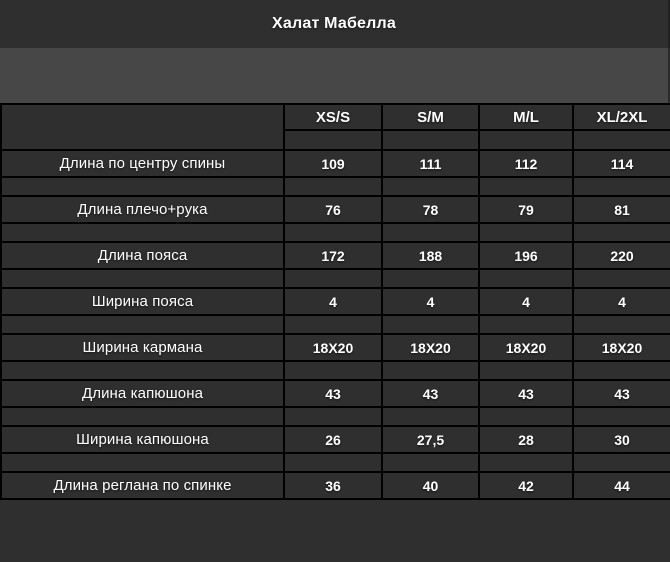 This screenshot has height=562, width=670. Describe the element at coordinates (335, 75) in the screenshot. I see `empty-gray-band` at that location.